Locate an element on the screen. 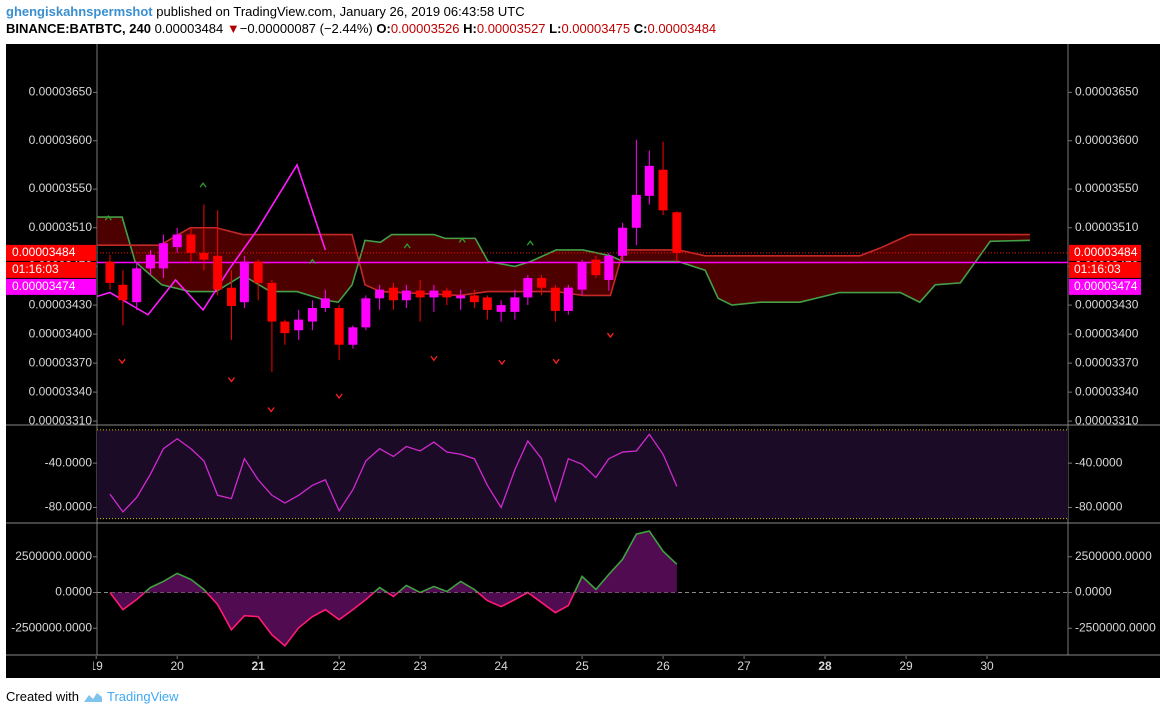  author: ghengiskahnspermshot is located at coordinates (79, 11).